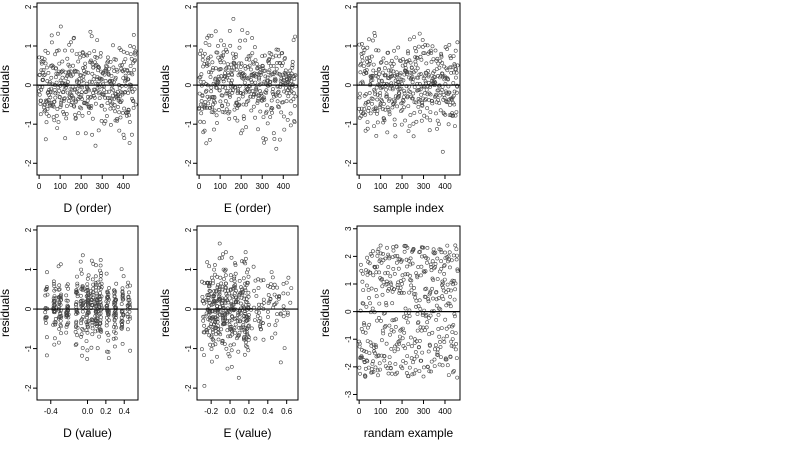 This screenshot has width=800, height=450. Describe the element at coordinates (381, 186) in the screenshot. I see `x-tick-label: 100` at that location.